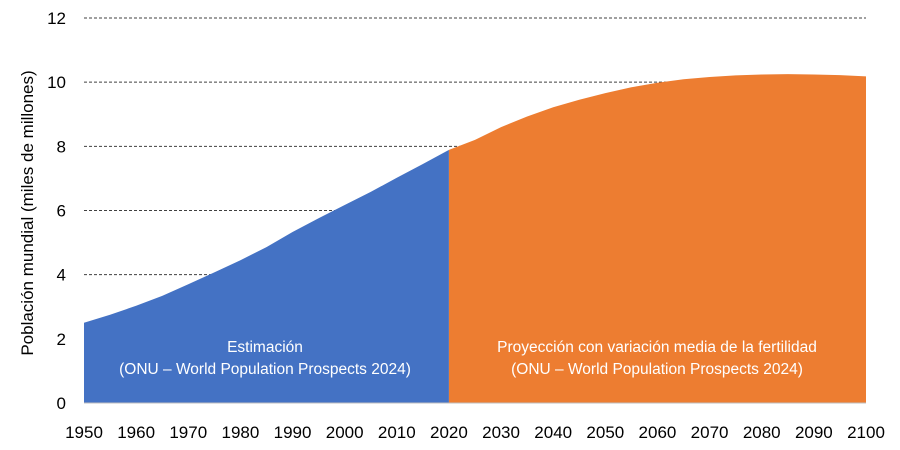  I want to click on x-tick-label: 2100, so click(866, 432).